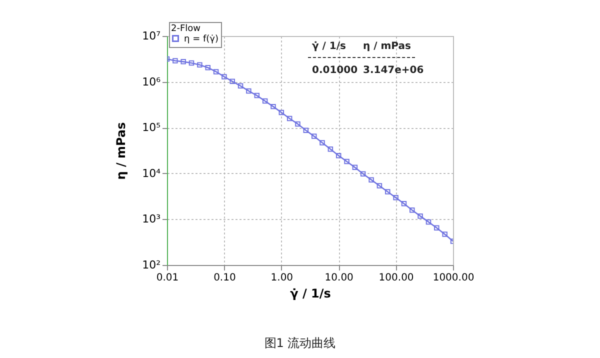 The image size is (600, 358). Describe the element at coordinates (167, 278) in the screenshot. I see `x-tick-label: 0.01` at that location.